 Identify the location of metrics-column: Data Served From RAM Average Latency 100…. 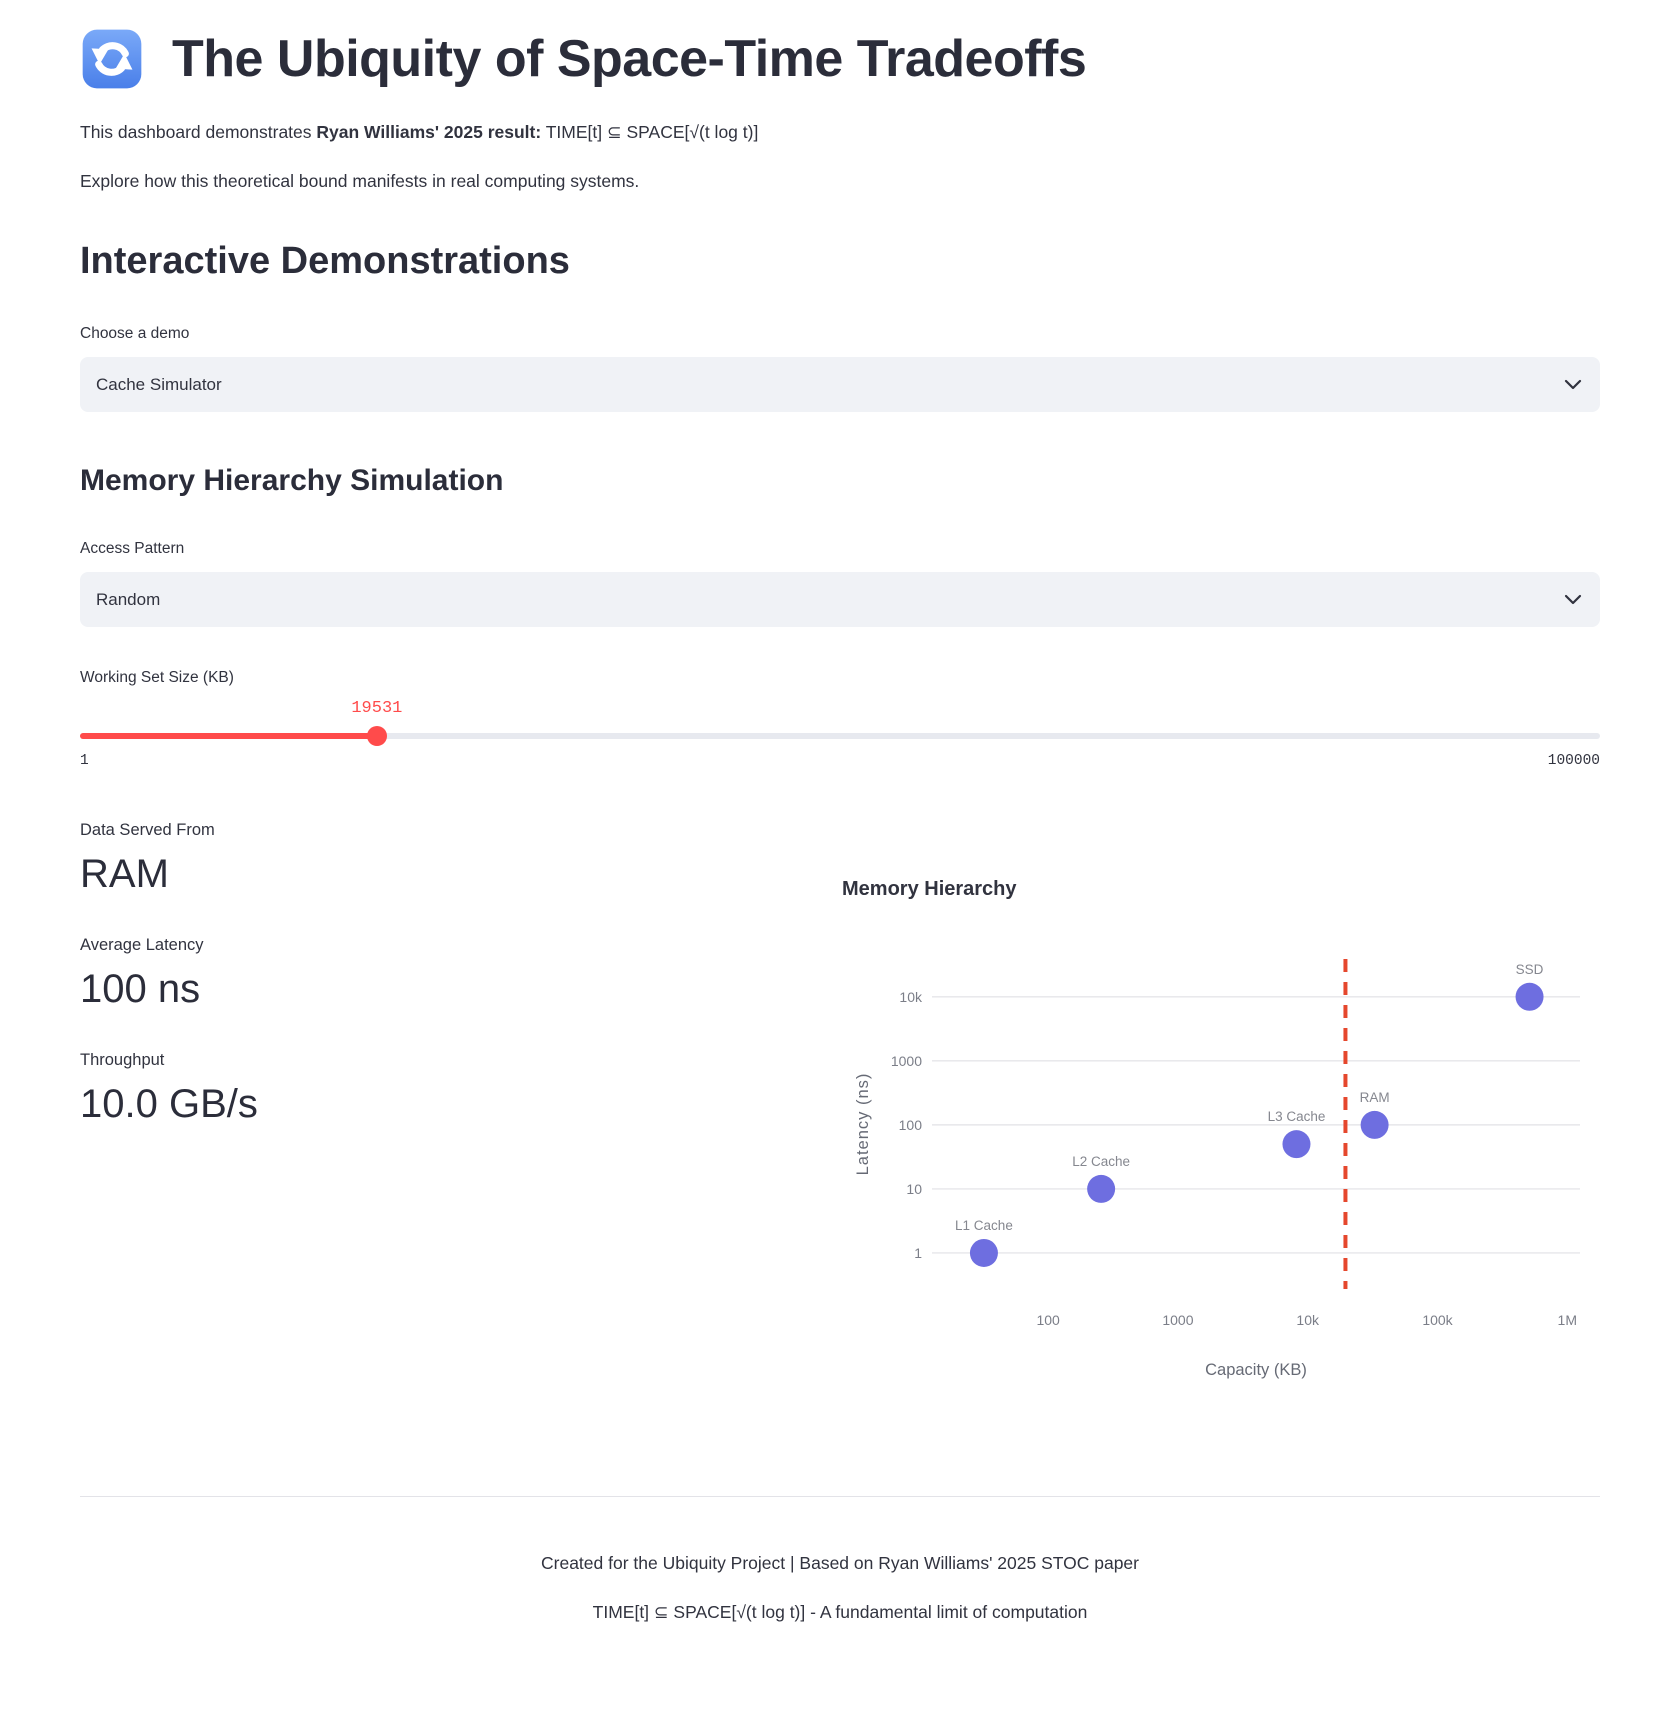
(422, 993).